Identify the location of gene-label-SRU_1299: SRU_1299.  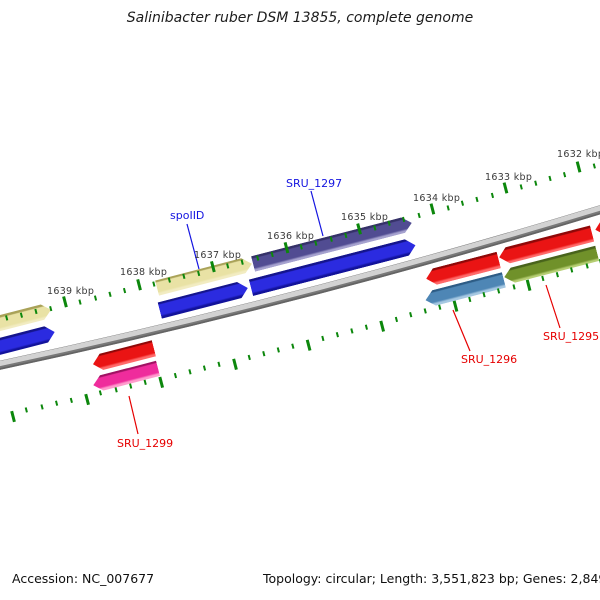
(145, 443).